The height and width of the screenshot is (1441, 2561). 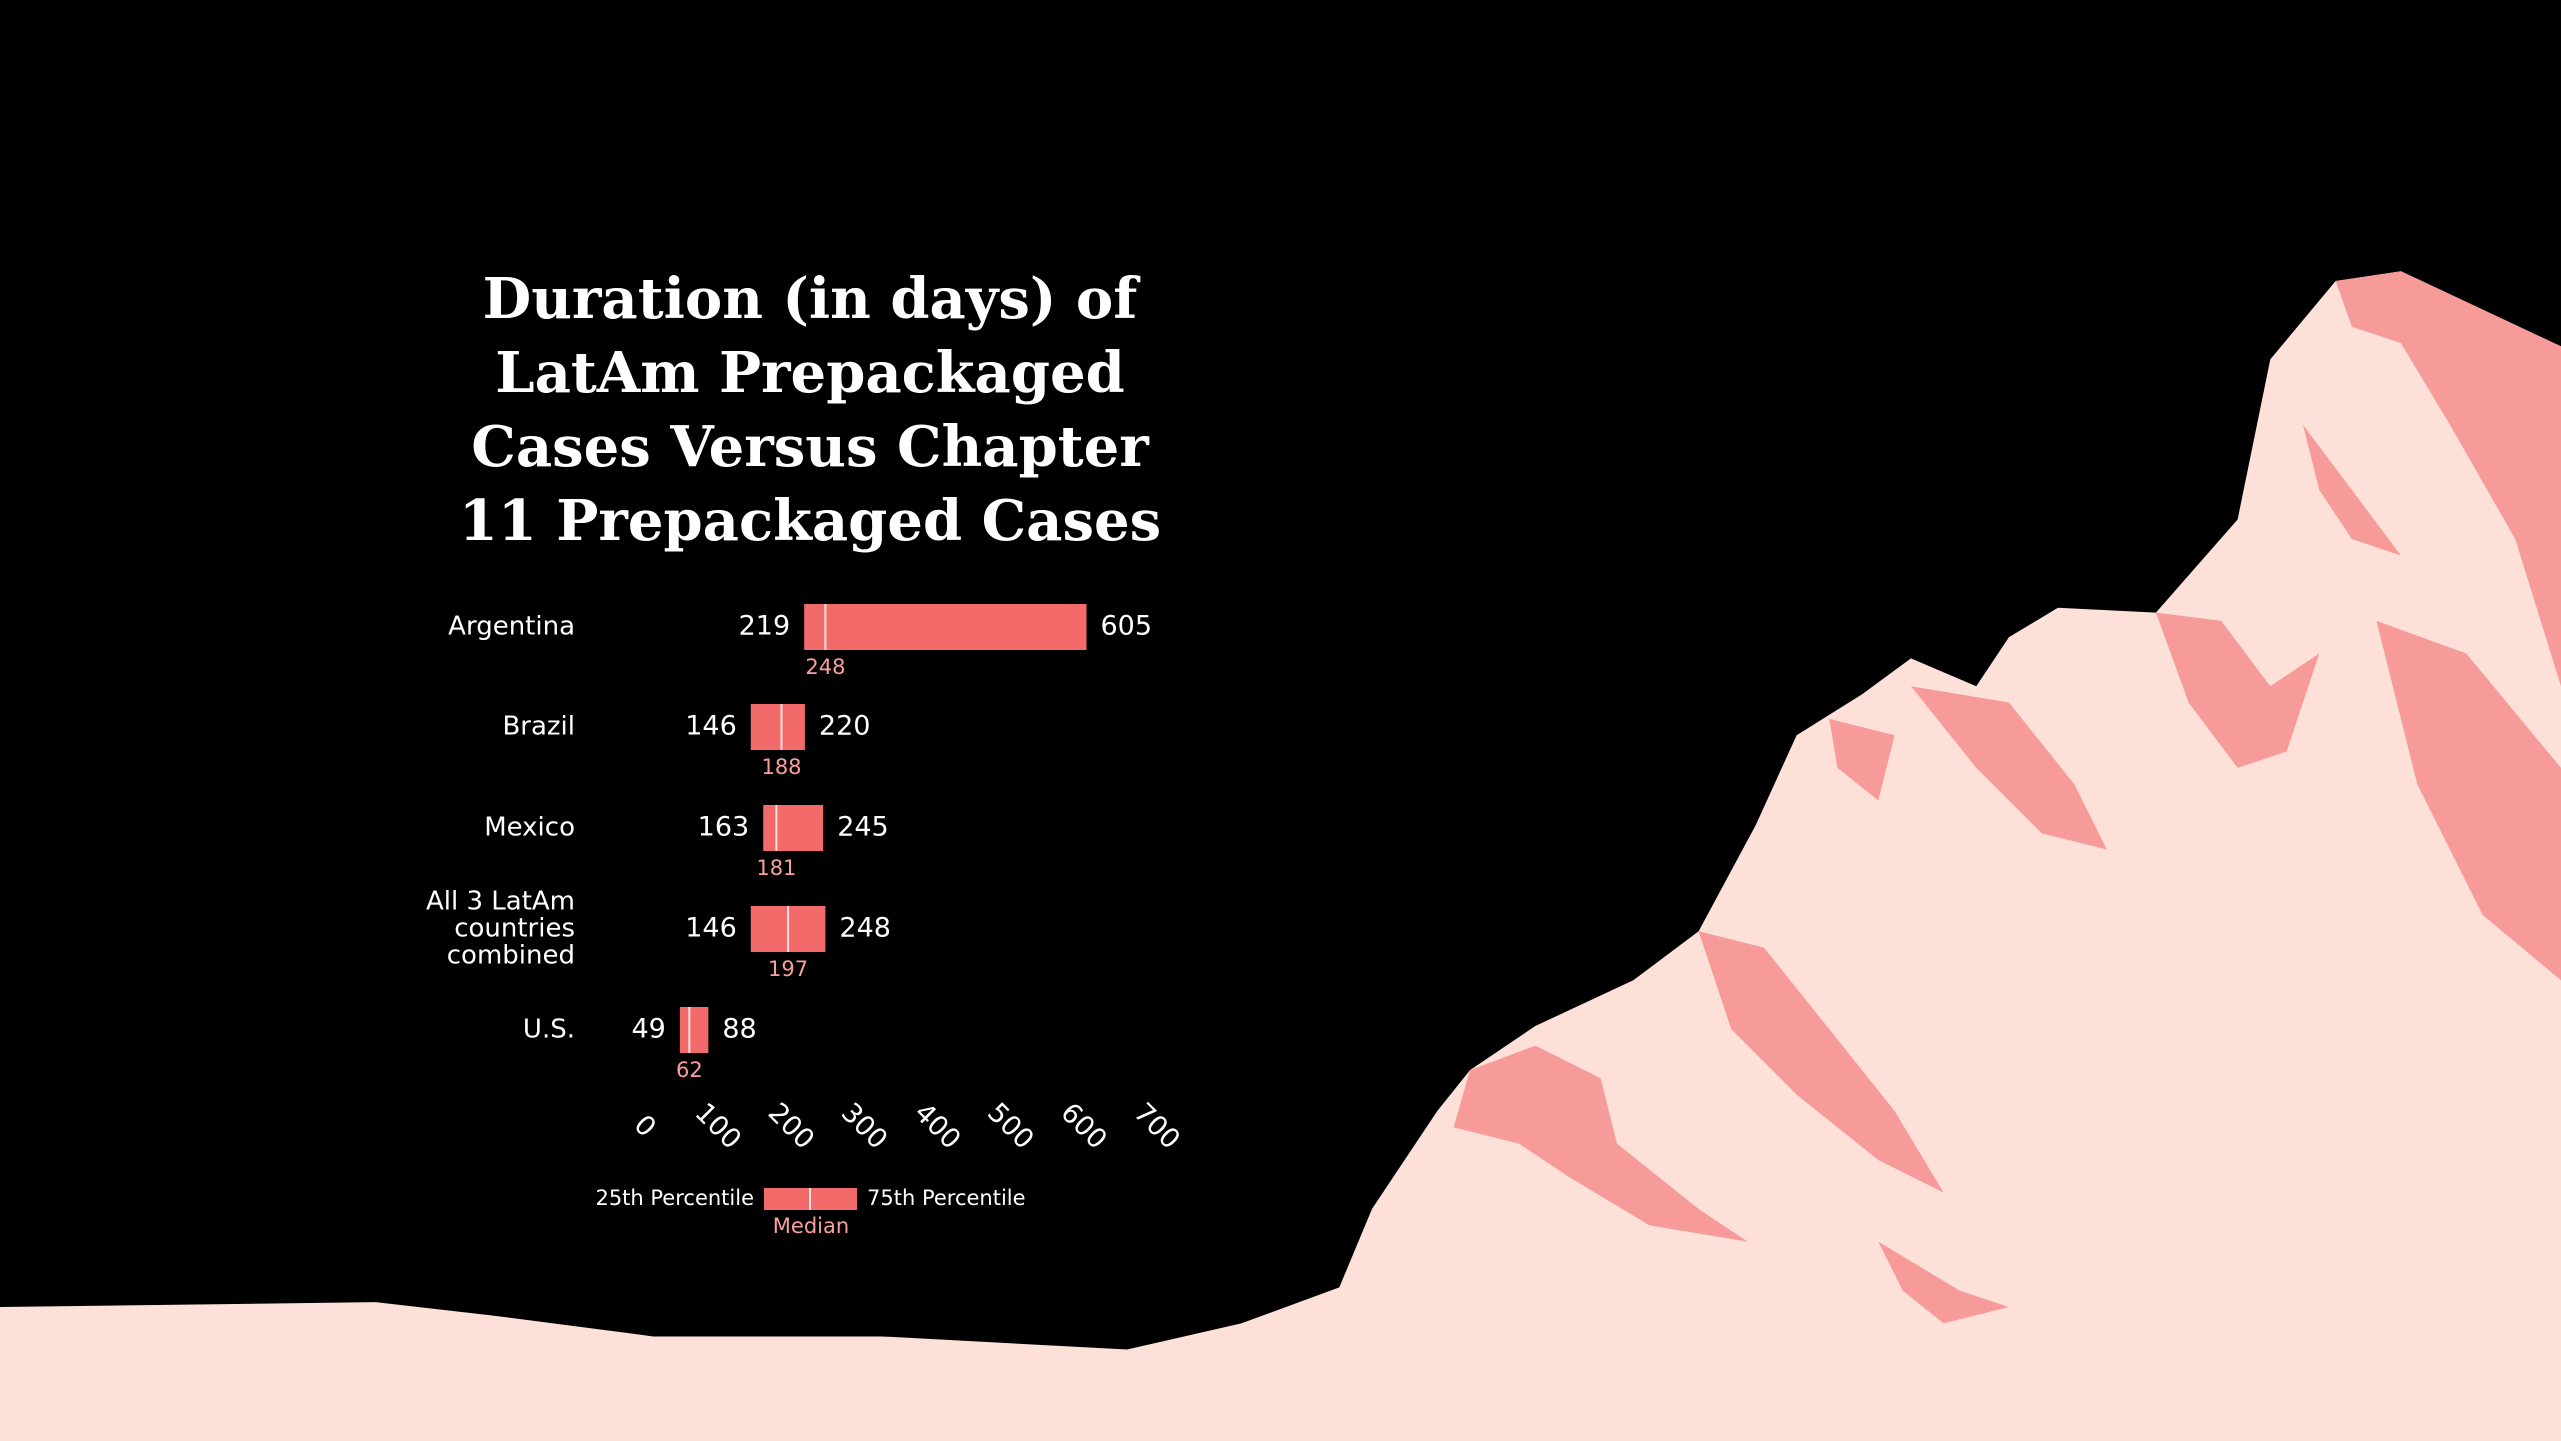 I want to click on legend-label: 25th Percentile, so click(x=674, y=1198).